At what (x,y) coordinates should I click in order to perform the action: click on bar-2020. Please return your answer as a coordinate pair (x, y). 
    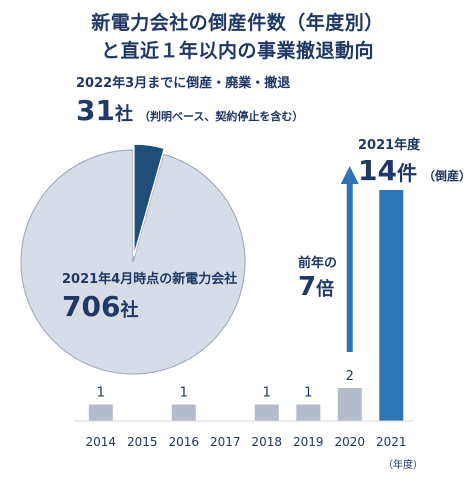
    Looking at the image, I should click on (349, 404).